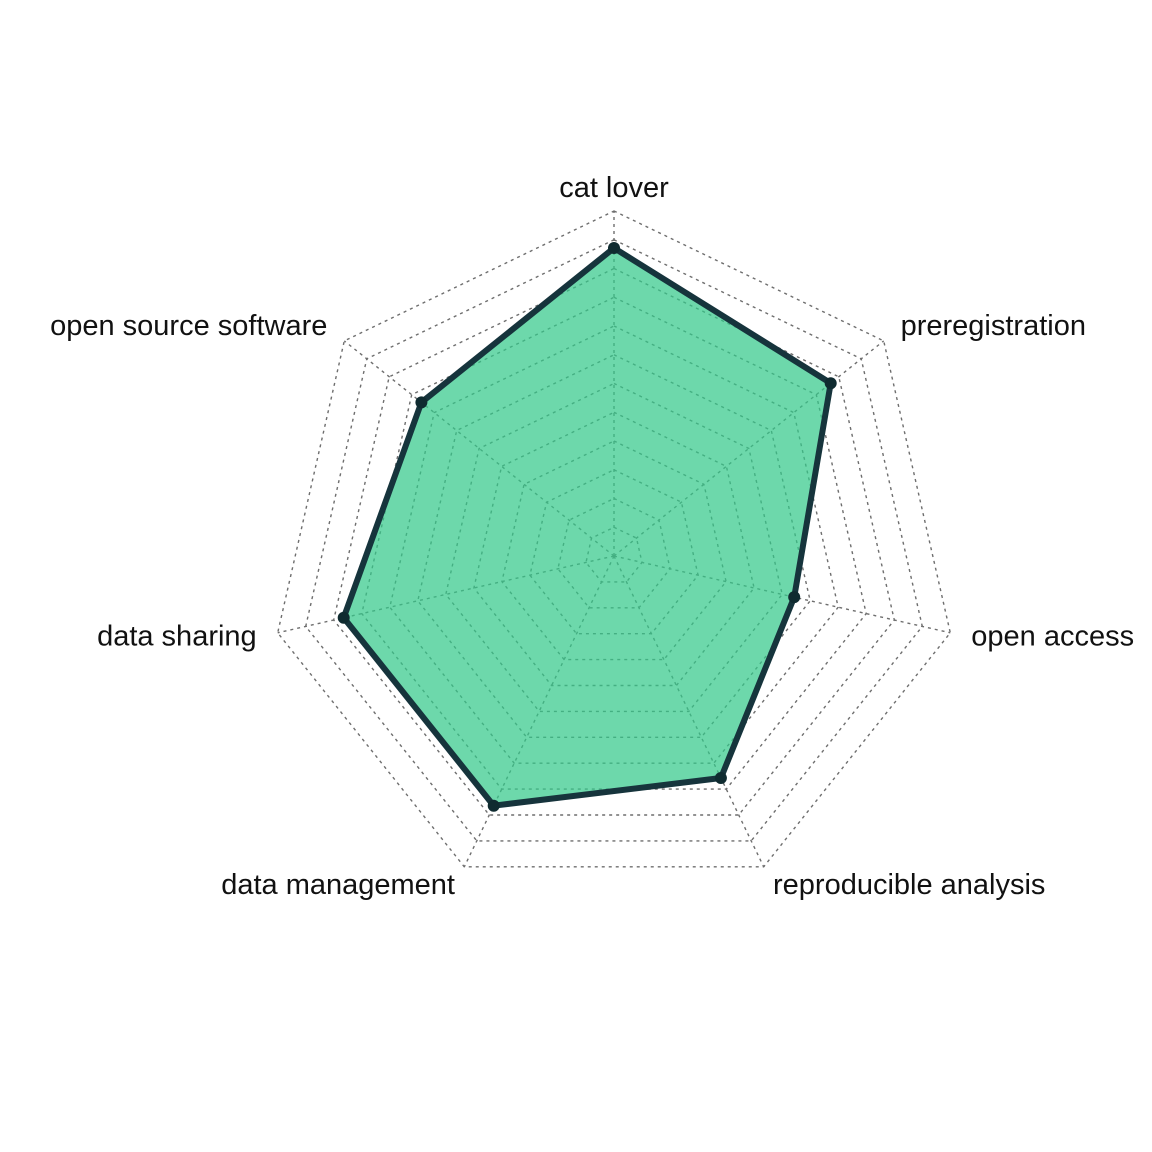 This screenshot has width=1152, height=1152. What do you see at coordinates (338, 885) in the screenshot?
I see `axis-label-data-management: data management` at bounding box center [338, 885].